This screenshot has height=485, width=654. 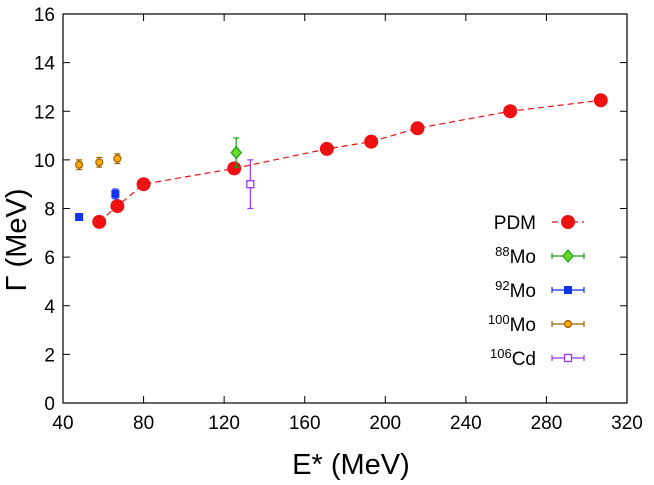 What do you see at coordinates (547, 423) in the screenshot?
I see `x-tick-label: 280` at bounding box center [547, 423].